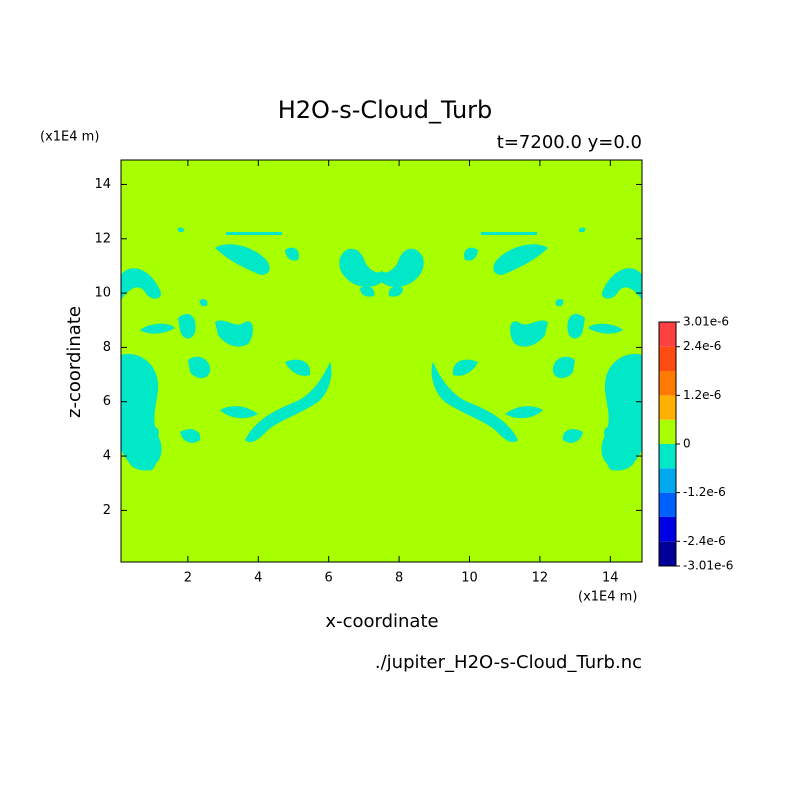 The image size is (804, 804). What do you see at coordinates (702, 346) in the screenshot?
I see `colorbar-tick-label: 2.4e-6` at bounding box center [702, 346].